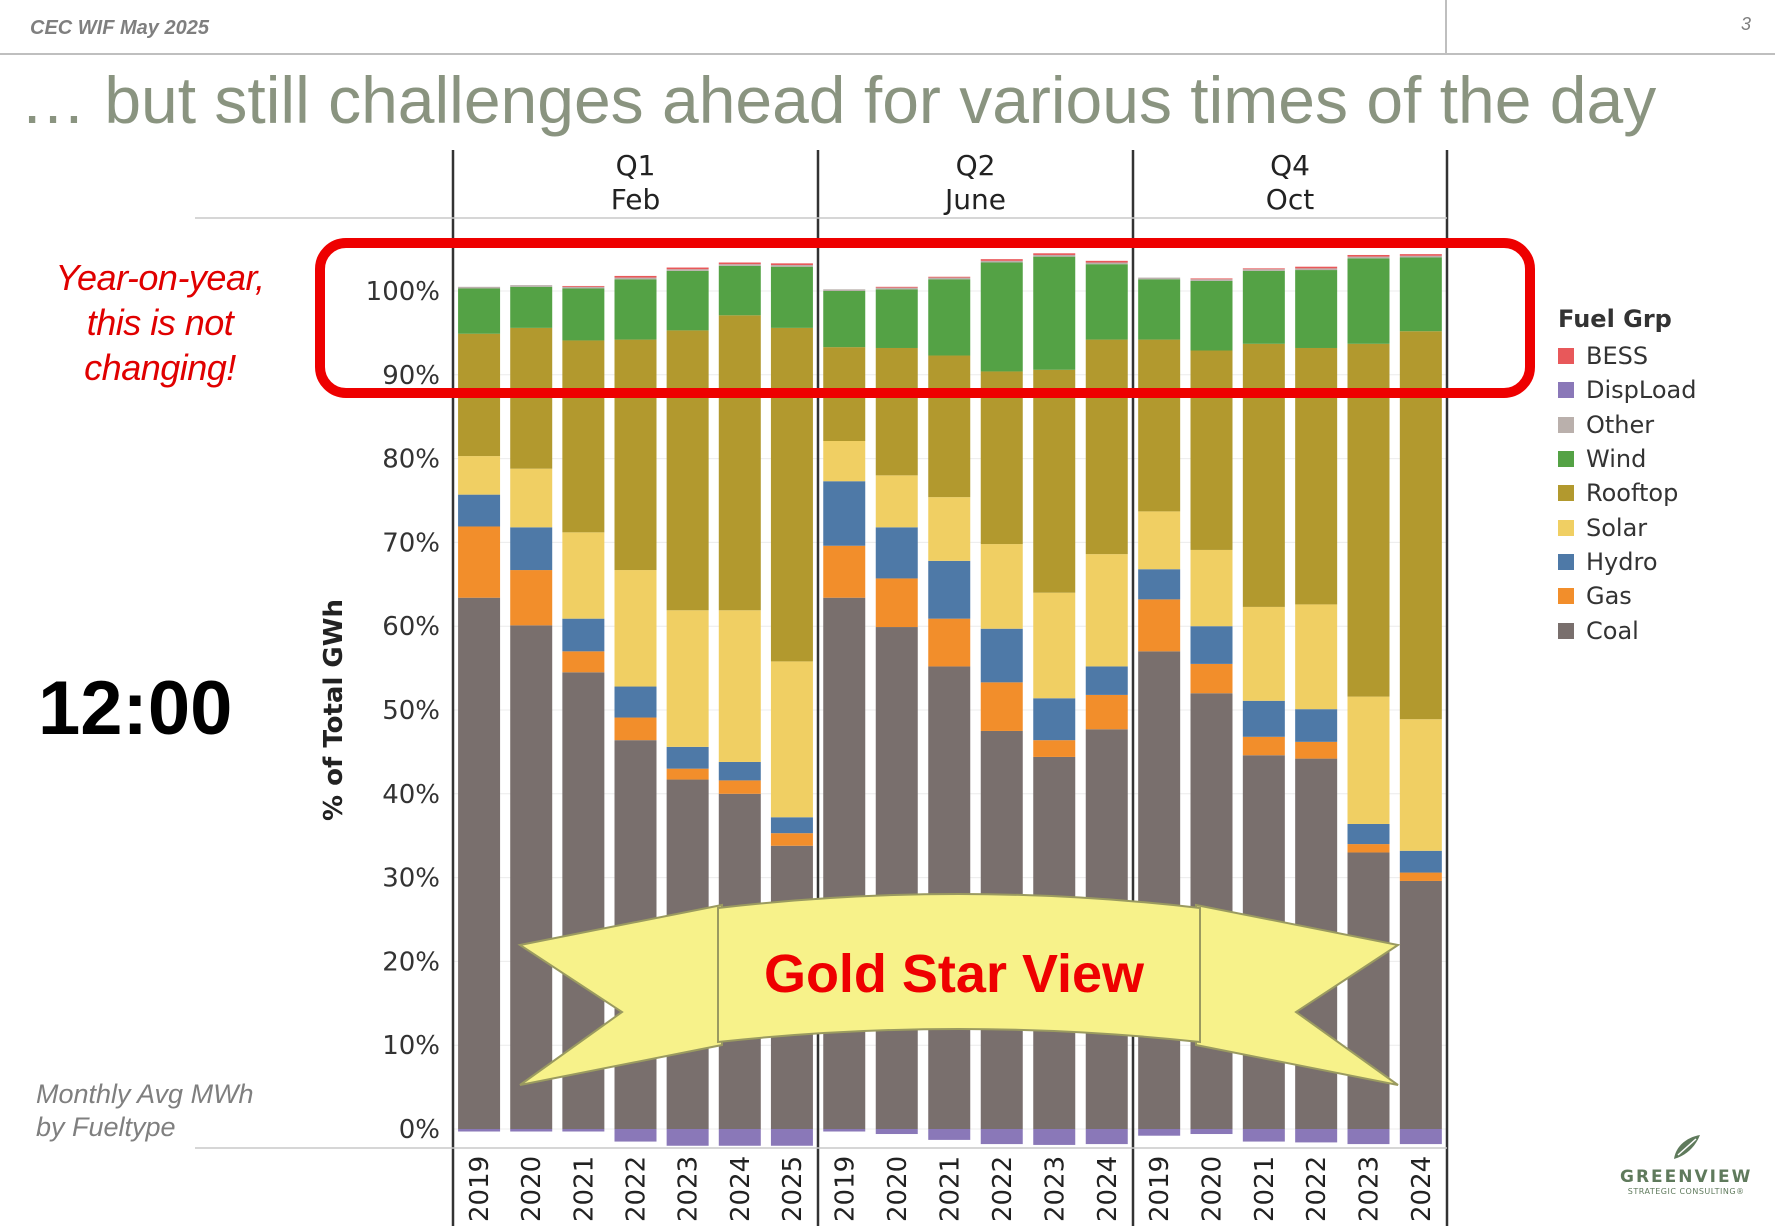  Describe the element at coordinates (160, 322) in the screenshot. I see `yoy-callout: Year-on-year, this is not changing!` at that location.